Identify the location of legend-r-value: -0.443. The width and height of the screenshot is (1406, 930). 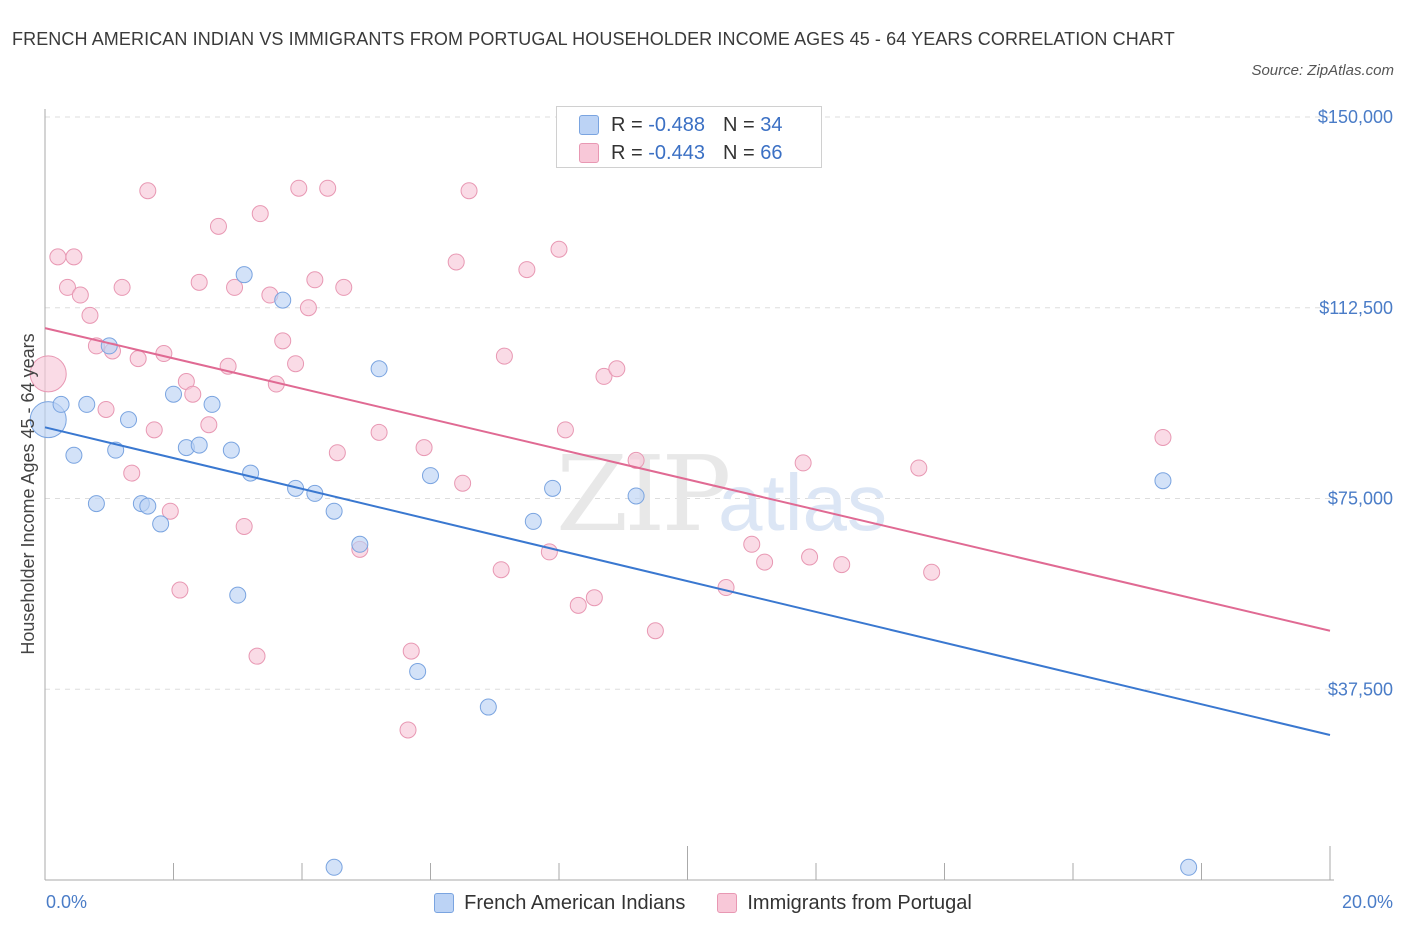
(676, 152).